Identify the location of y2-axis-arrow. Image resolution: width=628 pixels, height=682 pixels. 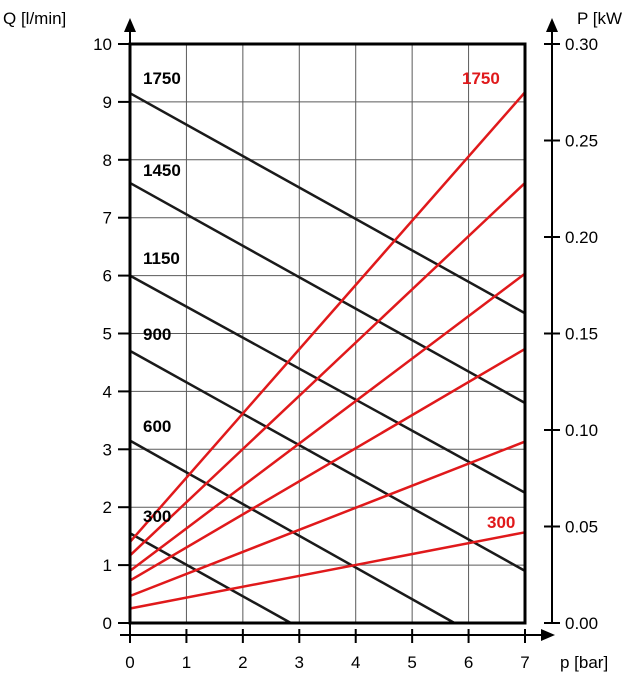
(552, 25).